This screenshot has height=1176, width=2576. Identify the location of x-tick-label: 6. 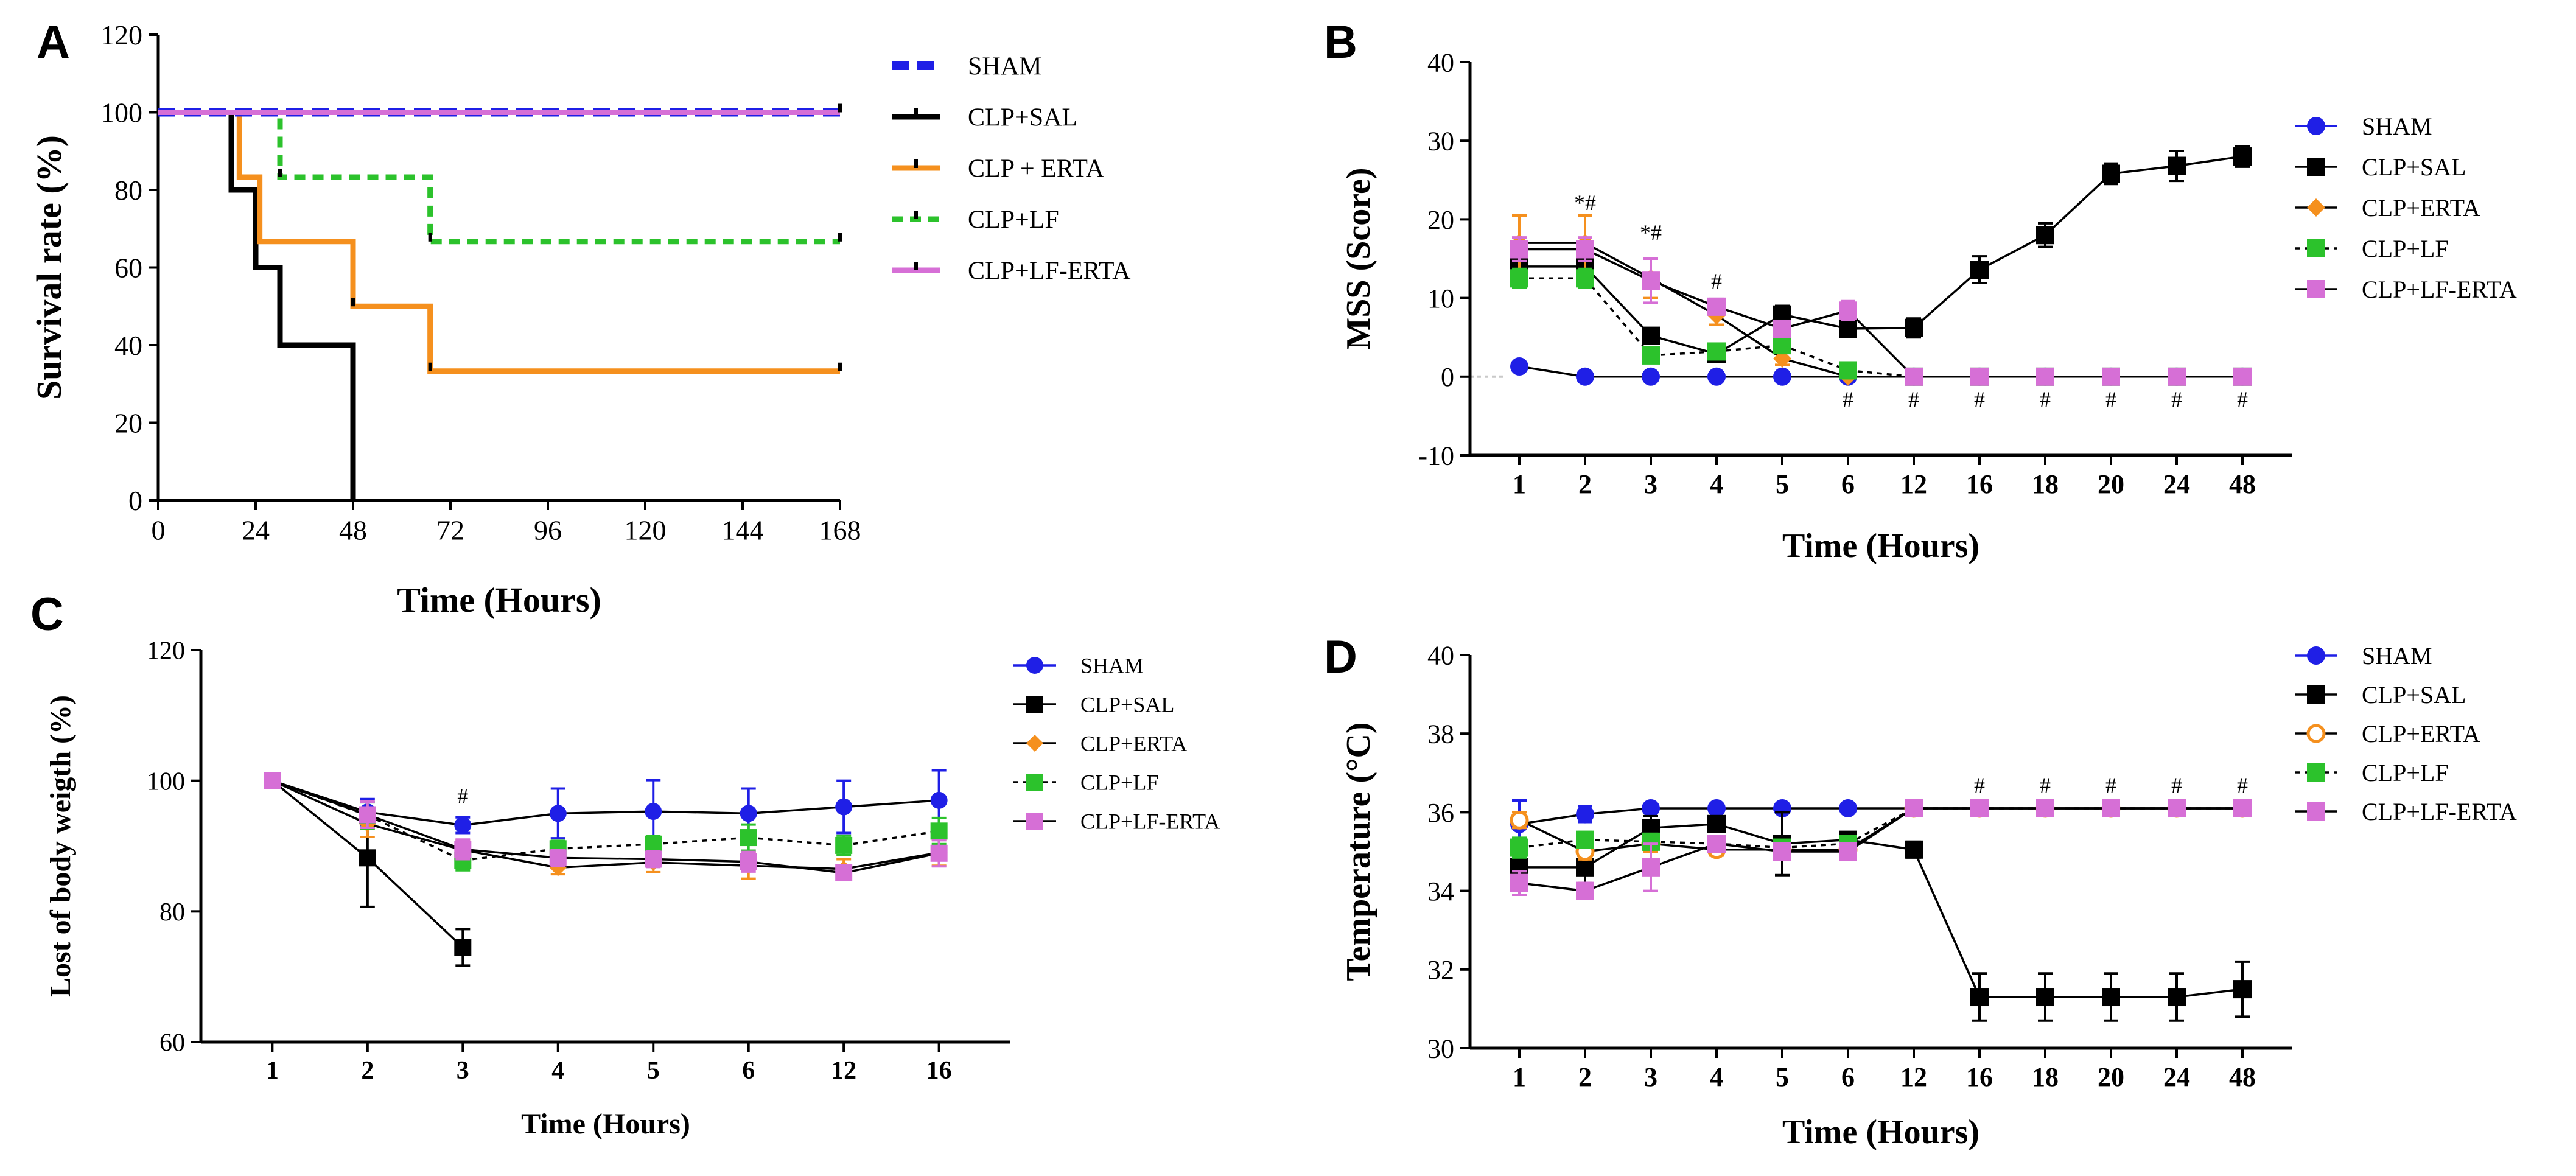
(1848, 1077).